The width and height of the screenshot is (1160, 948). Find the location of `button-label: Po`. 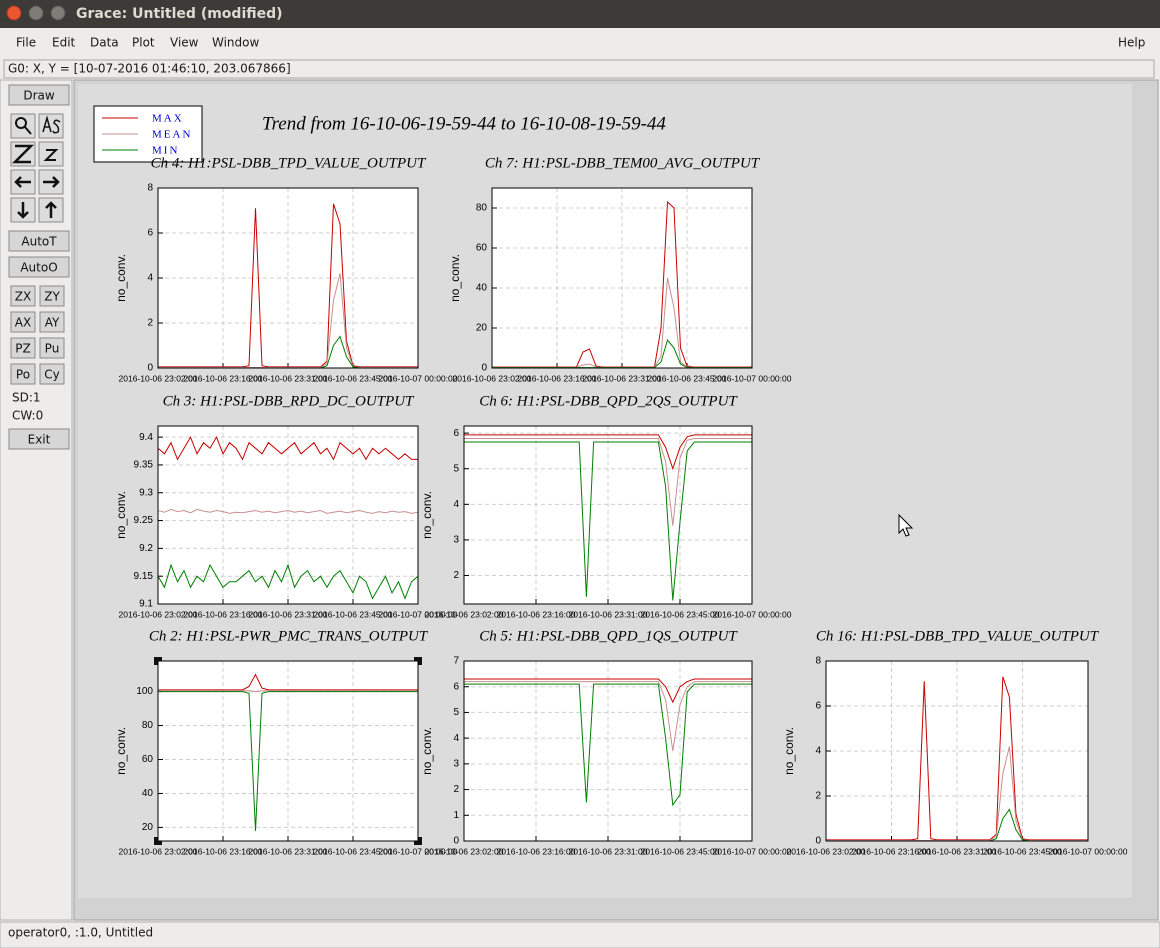

button-label: Po is located at coordinates (23, 375).